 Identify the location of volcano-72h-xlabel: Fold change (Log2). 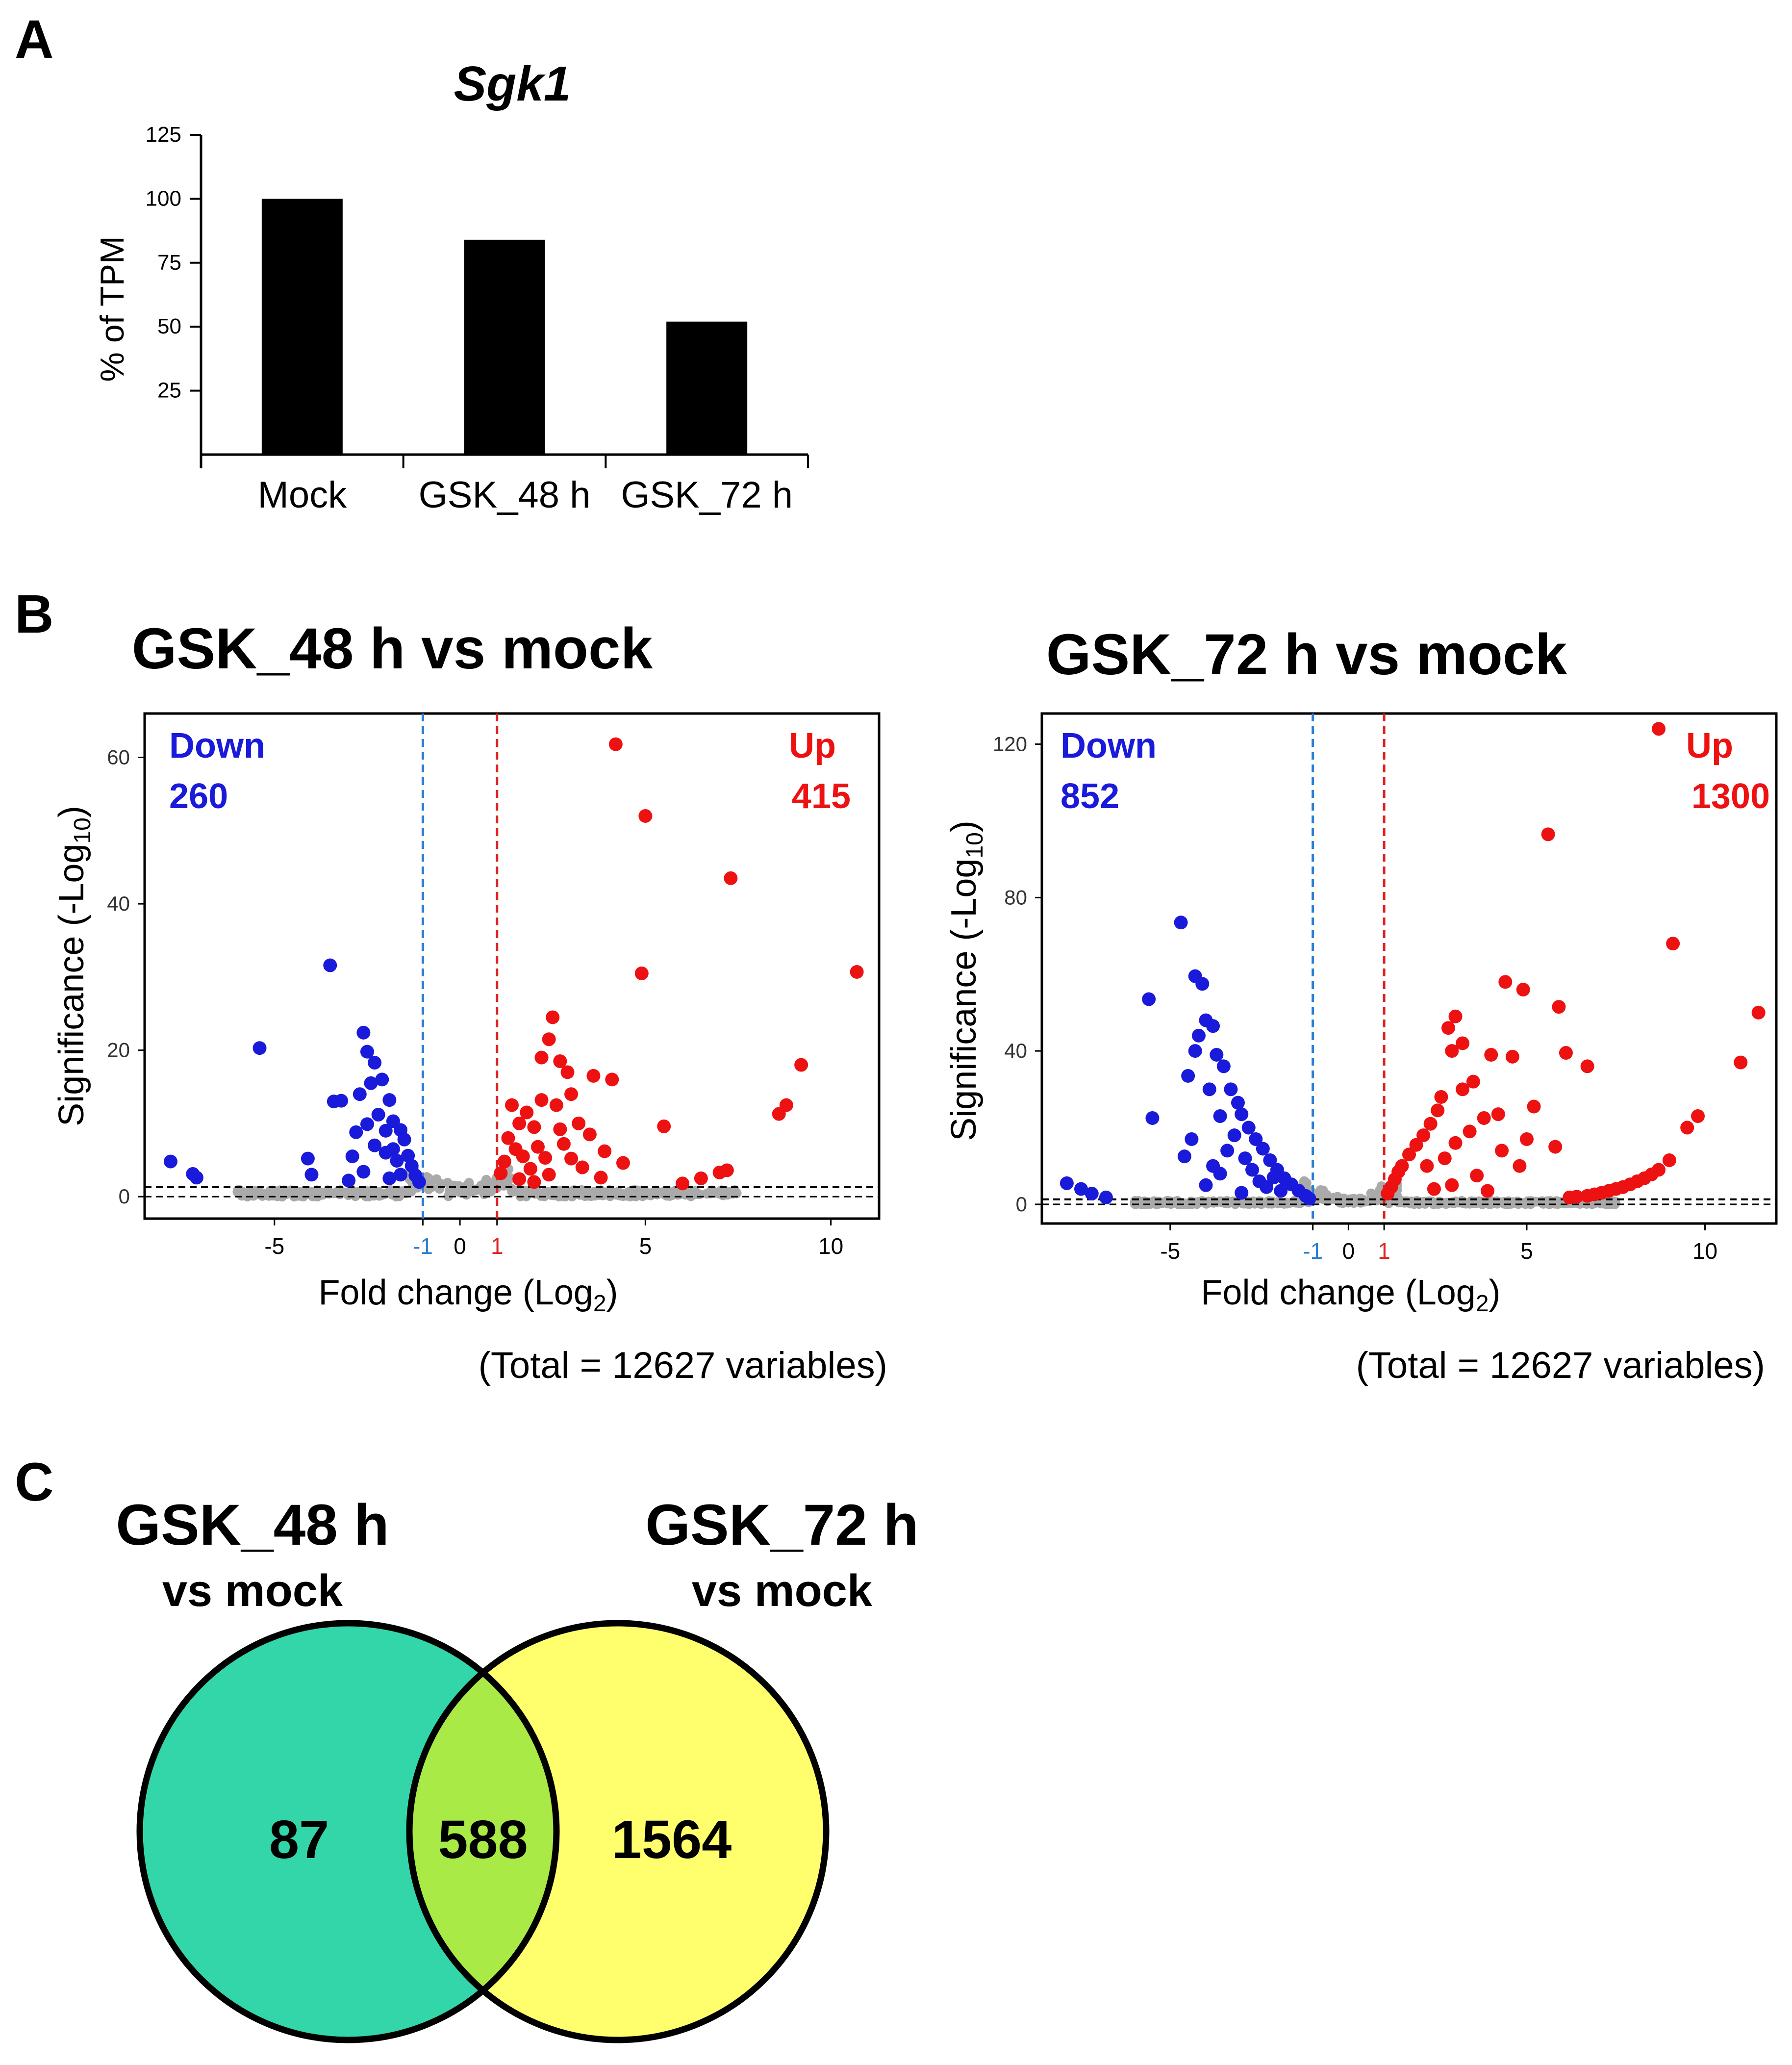
(1350, 1295).